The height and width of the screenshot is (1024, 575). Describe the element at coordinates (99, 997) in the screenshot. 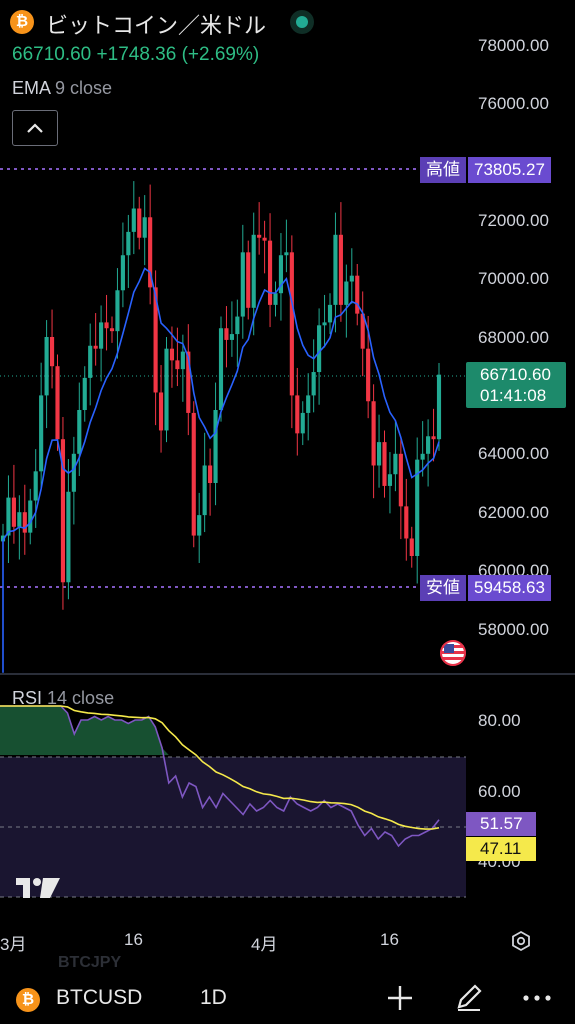

I see `symbol-button: BTCUSD` at that location.